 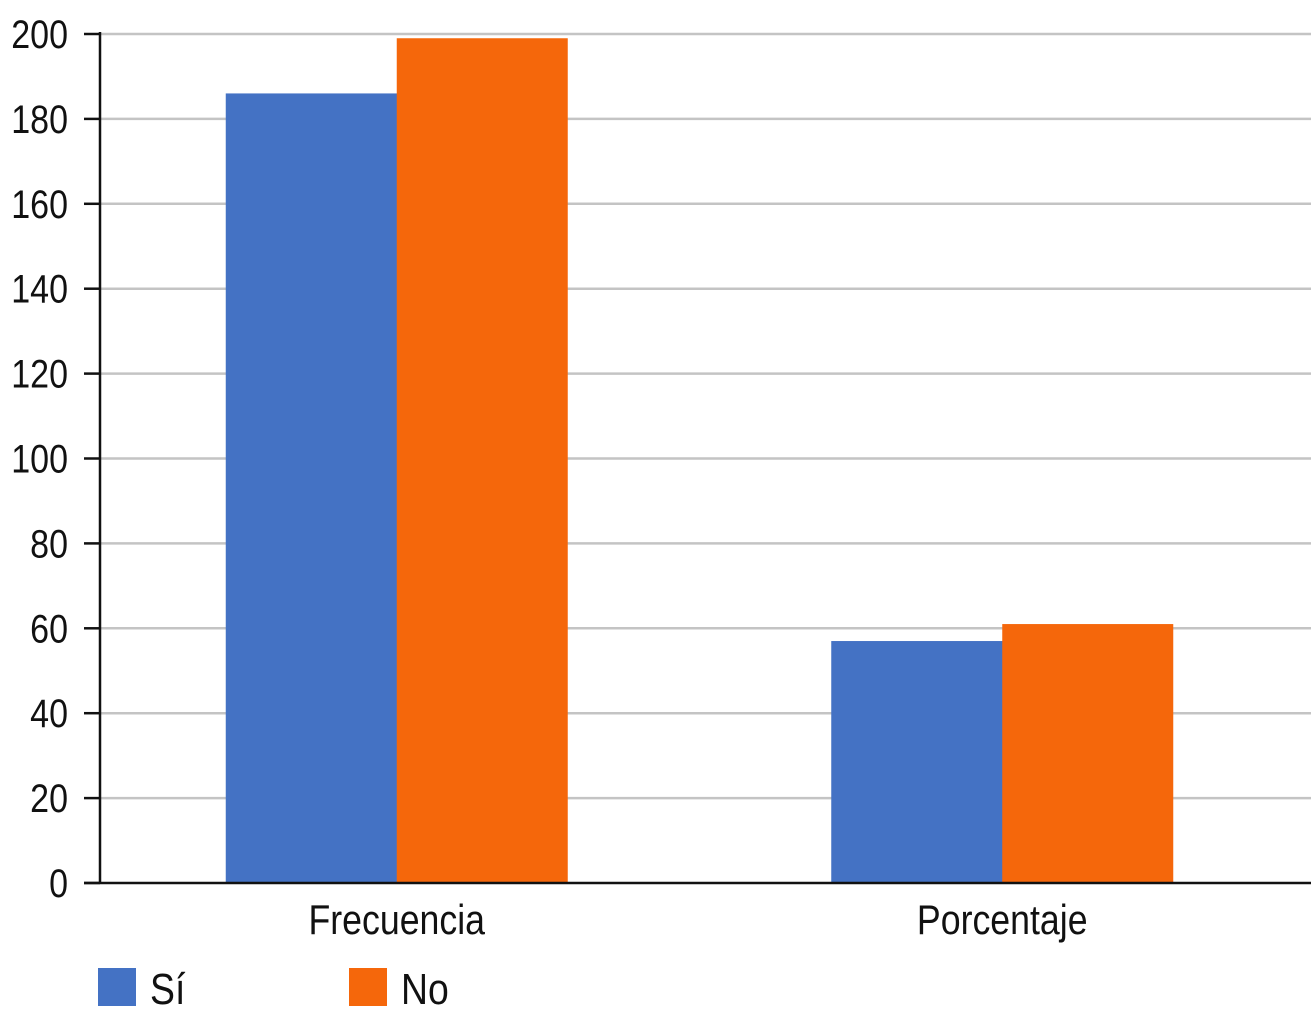 I want to click on y-tick-label: 100, so click(x=39, y=458).